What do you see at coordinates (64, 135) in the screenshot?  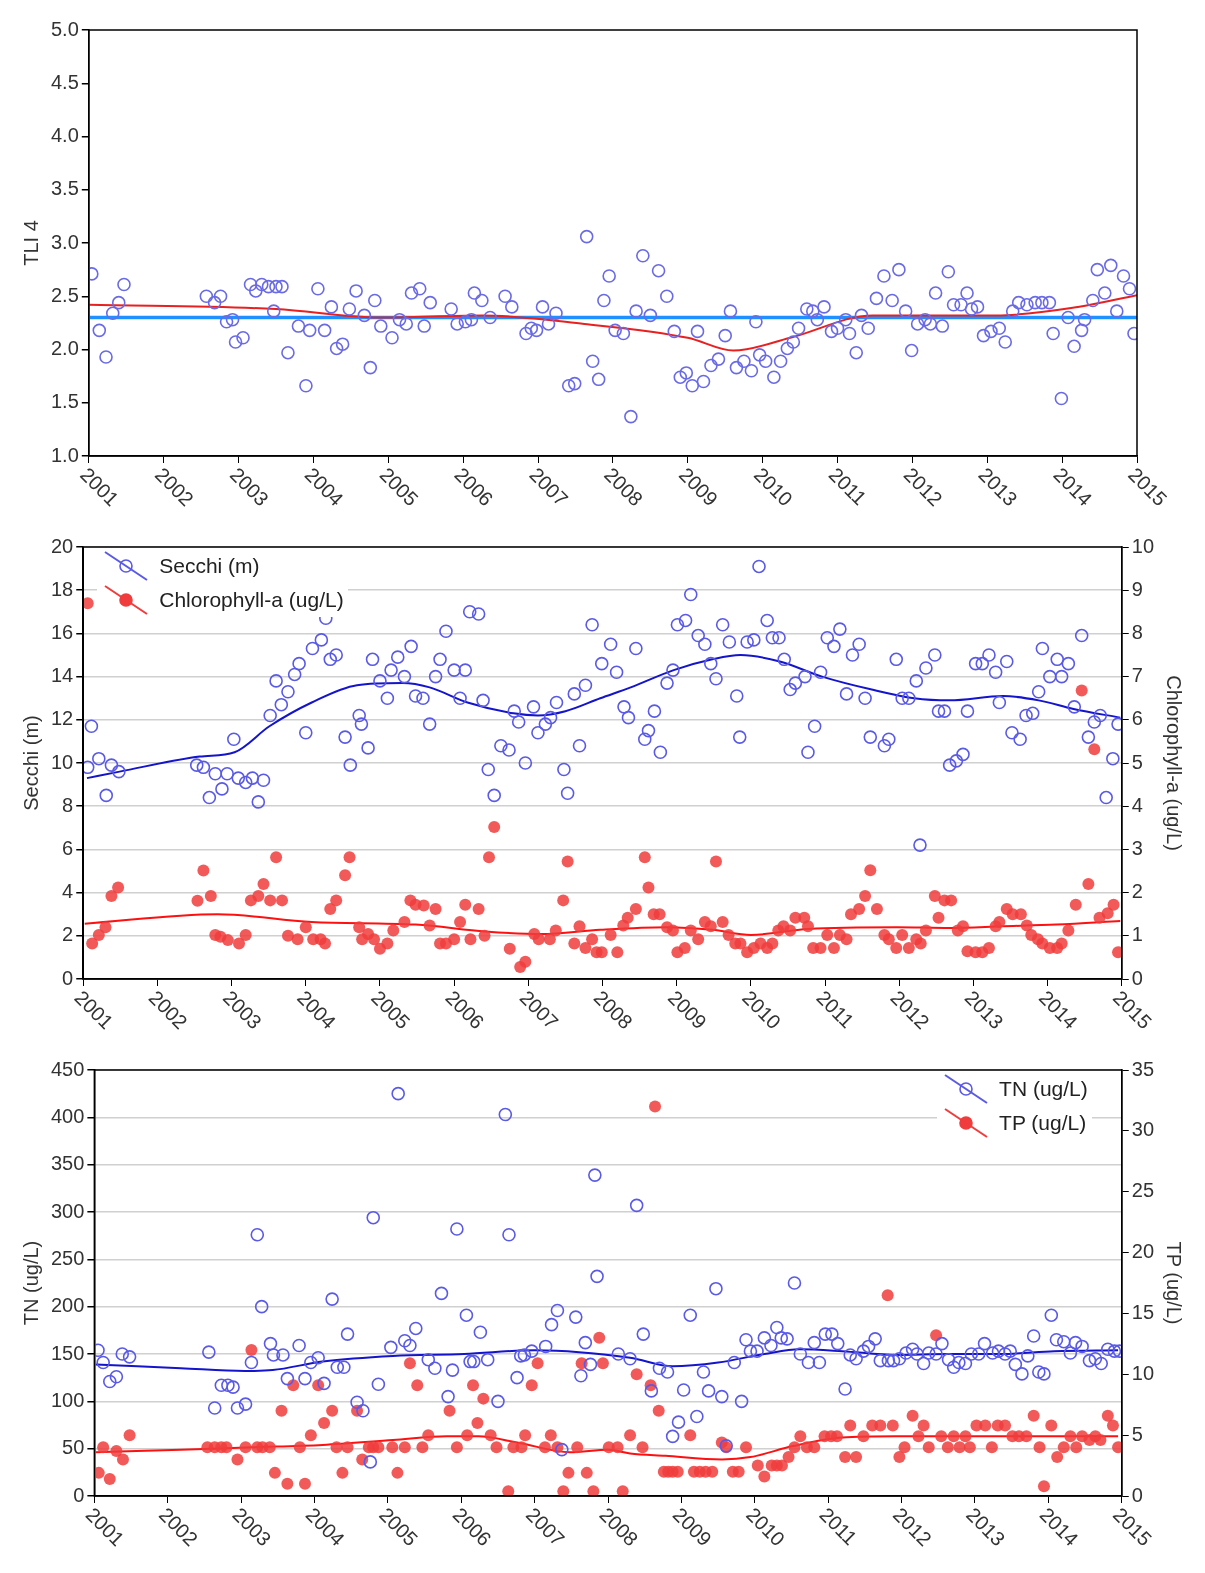 I see `y-tick-label: 4.0` at bounding box center [64, 135].